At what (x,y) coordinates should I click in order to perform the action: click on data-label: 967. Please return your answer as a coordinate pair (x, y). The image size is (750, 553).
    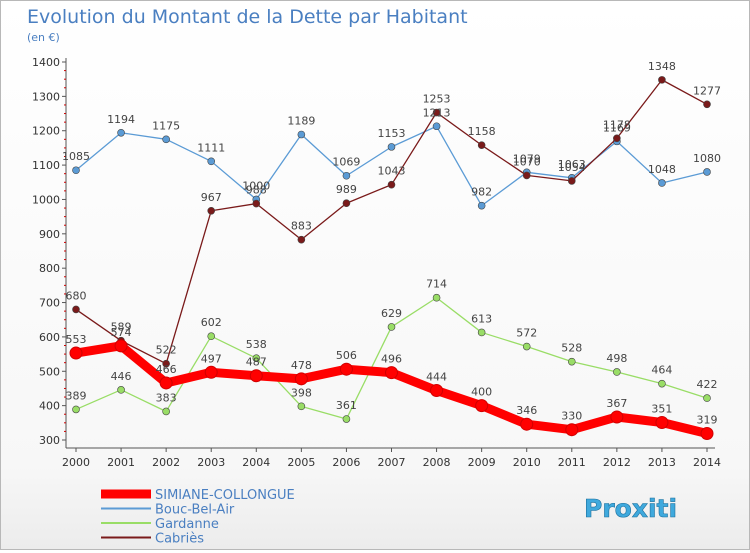
    Looking at the image, I should click on (211, 197).